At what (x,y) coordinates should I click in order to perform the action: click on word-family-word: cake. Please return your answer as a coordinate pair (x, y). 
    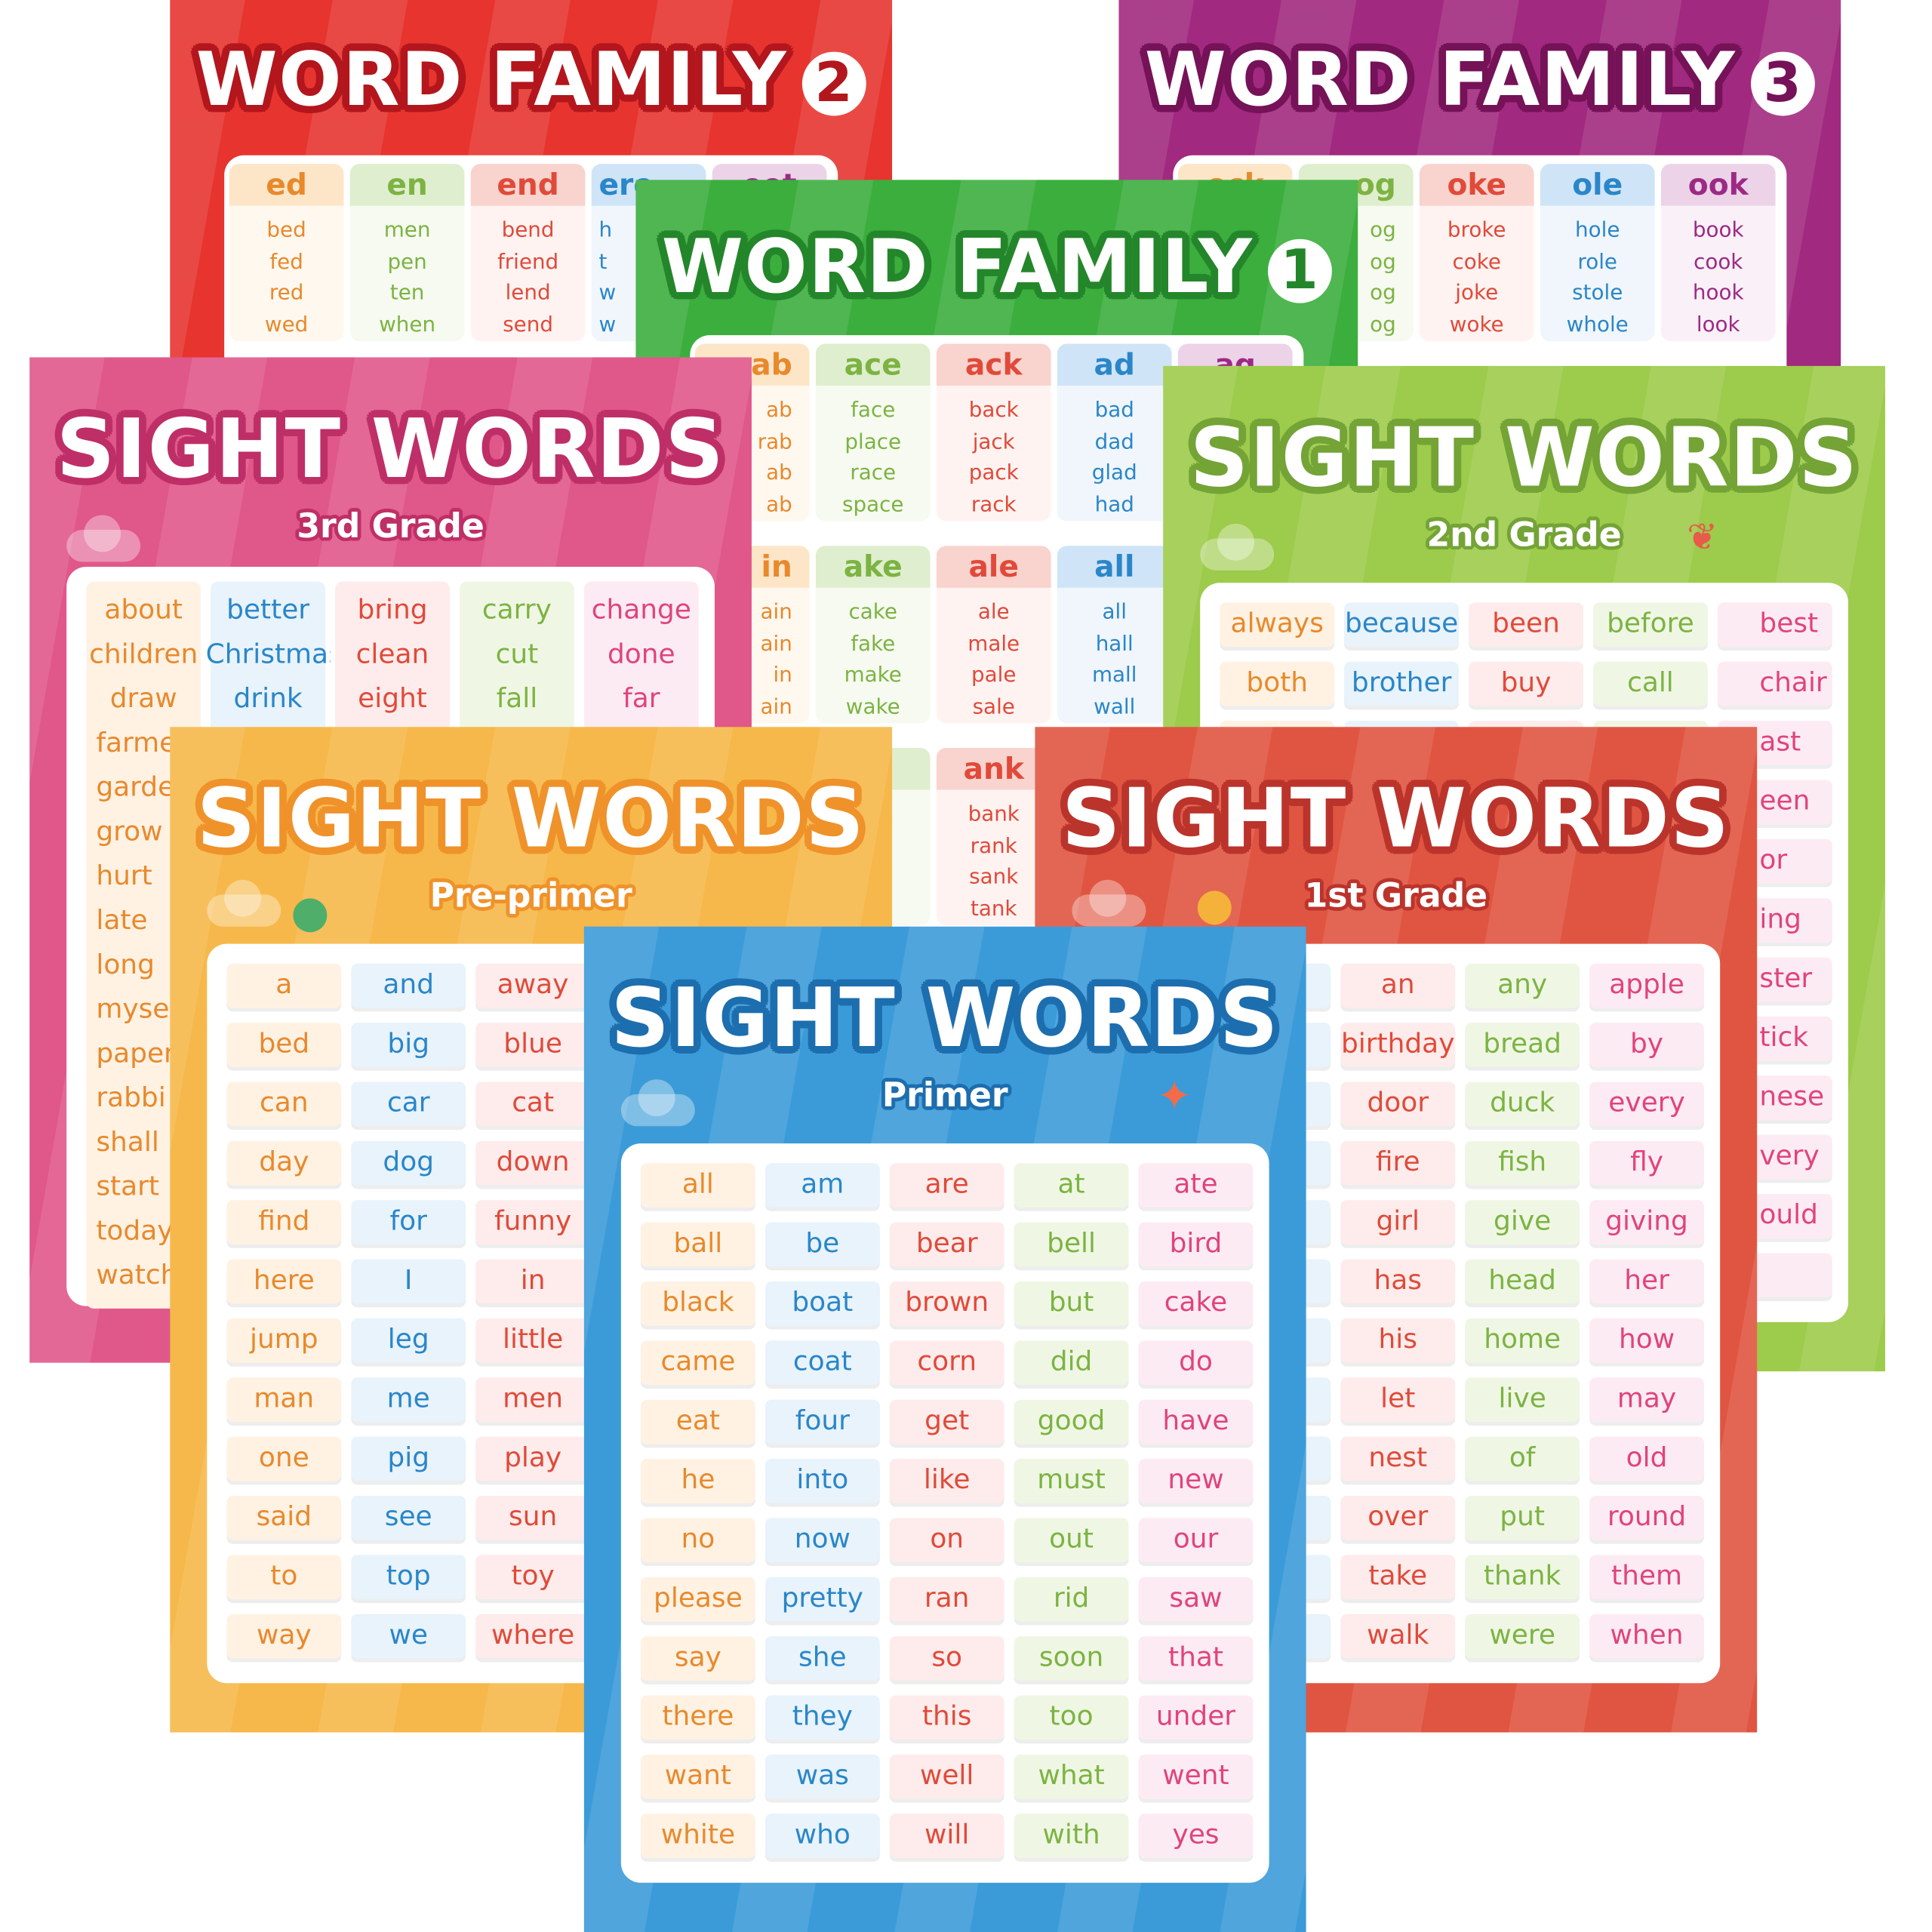
    Looking at the image, I should click on (872, 612).